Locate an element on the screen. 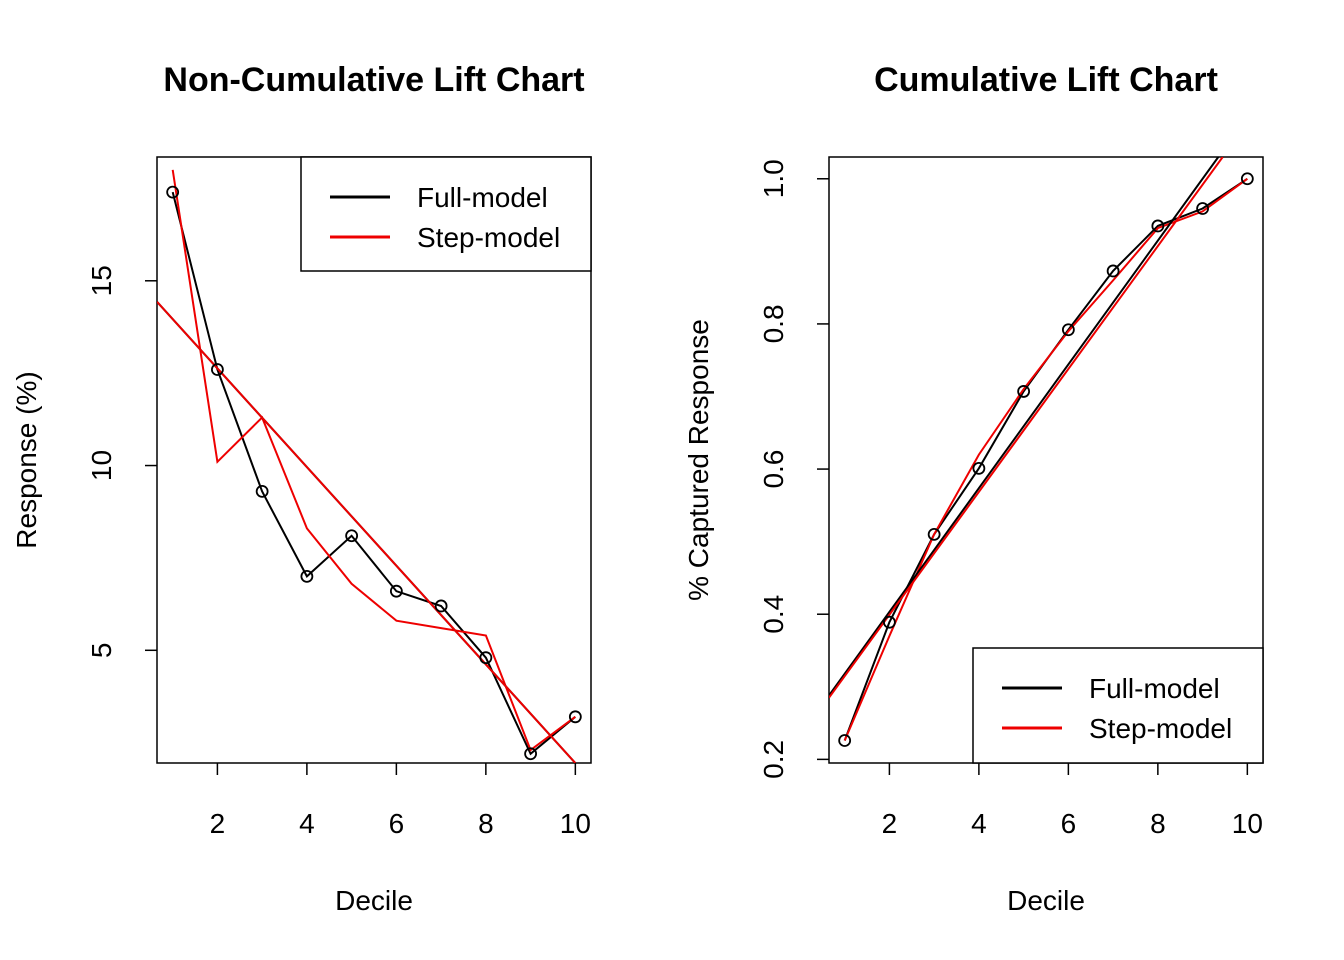 This screenshot has height=960, width=1344. y-axis-label: % Captured Response is located at coordinates (698, 460).